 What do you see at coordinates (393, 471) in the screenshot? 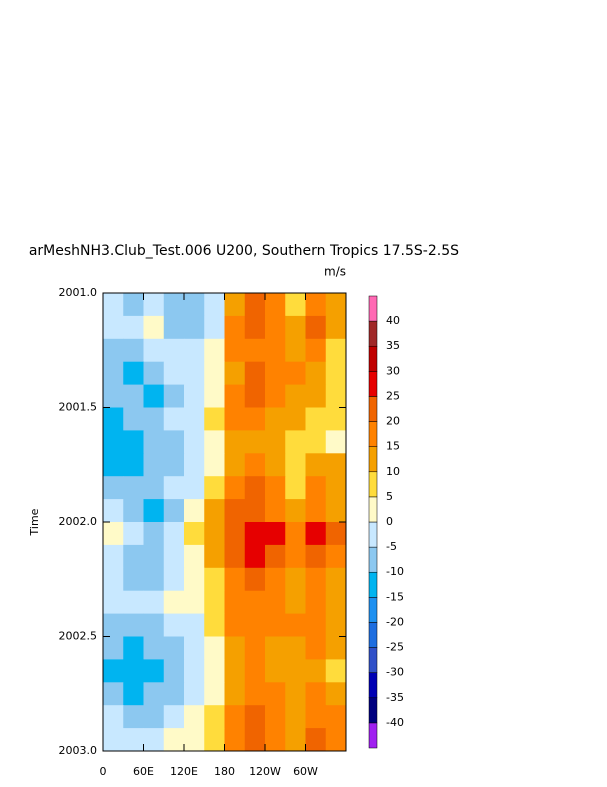
I see `colorbar-label: 10` at bounding box center [393, 471].